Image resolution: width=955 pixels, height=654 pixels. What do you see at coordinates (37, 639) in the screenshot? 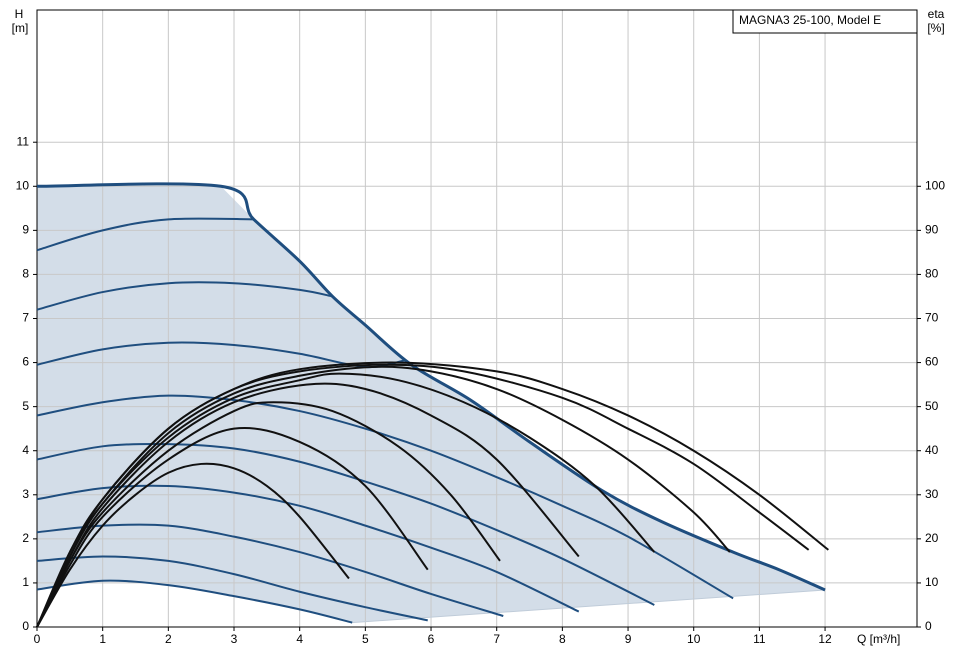
I see `x-tick-label: 0` at bounding box center [37, 639].